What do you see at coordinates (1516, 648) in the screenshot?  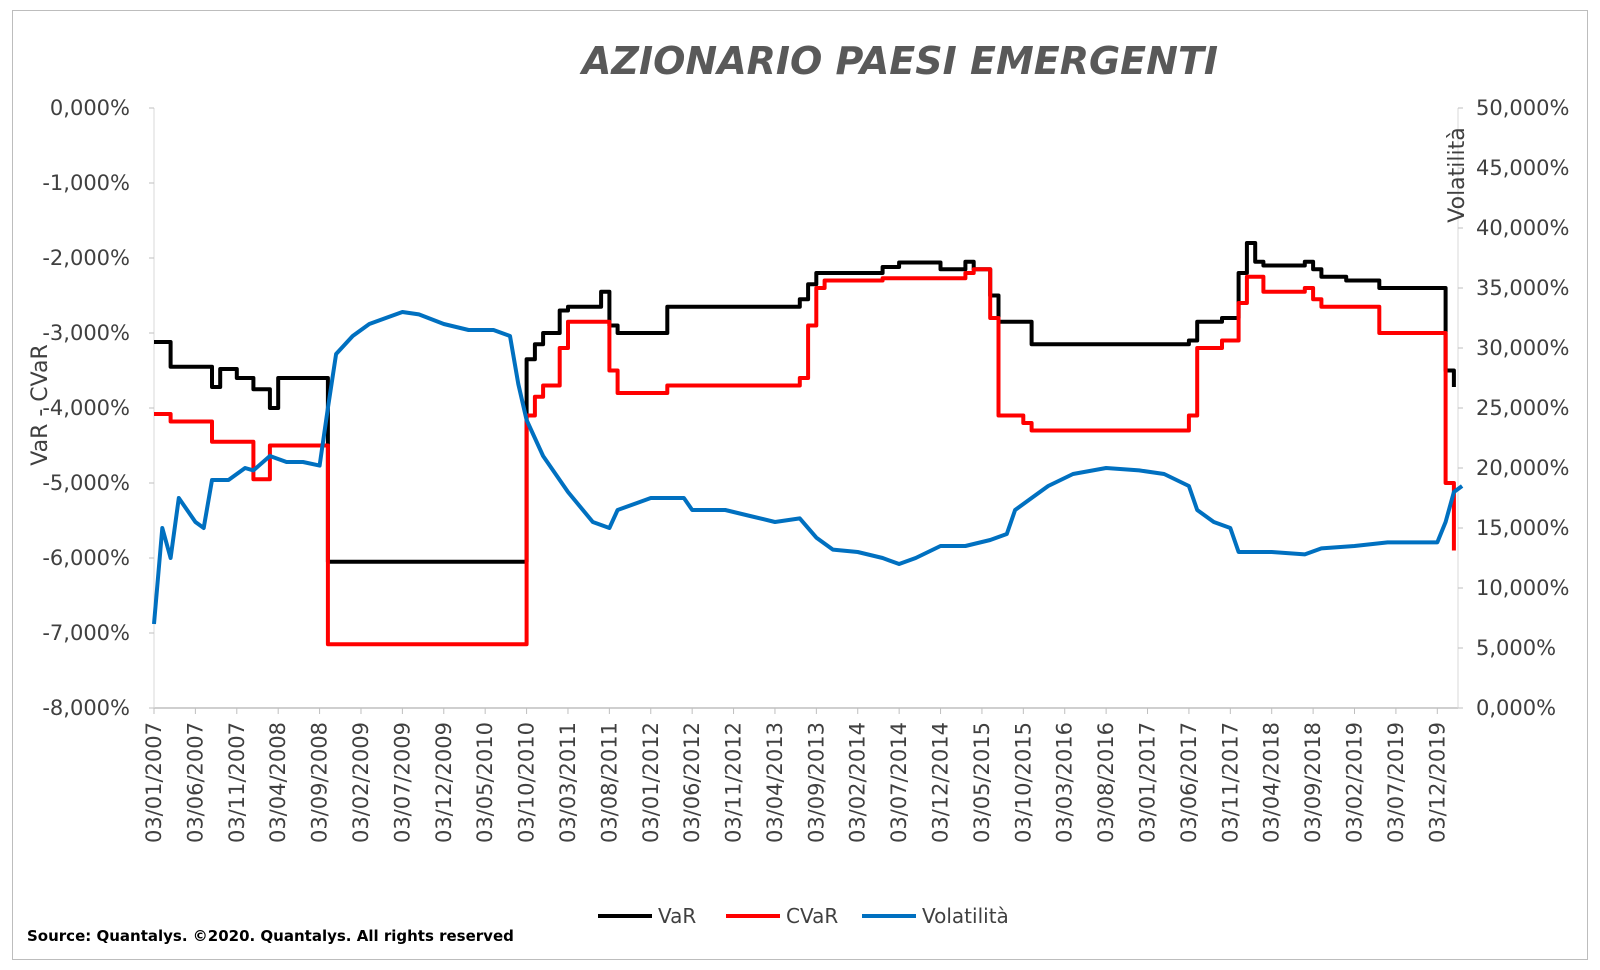 I see `y-right-tick-label: 5,000%` at bounding box center [1516, 648].